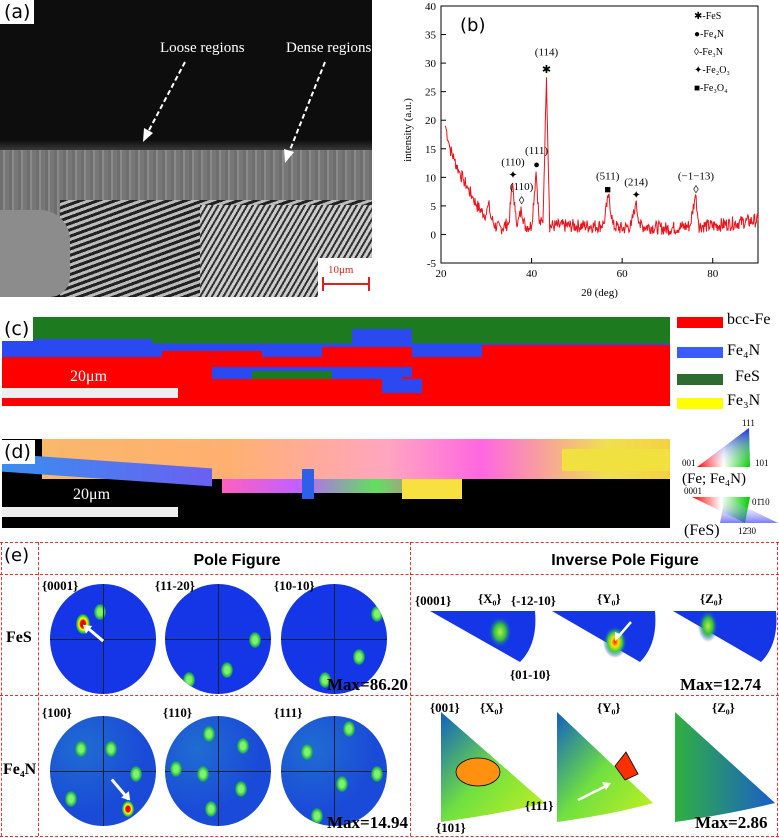  Describe the element at coordinates (725, 767) in the screenshot. I see `ipf-fe4n-z0` at that location.